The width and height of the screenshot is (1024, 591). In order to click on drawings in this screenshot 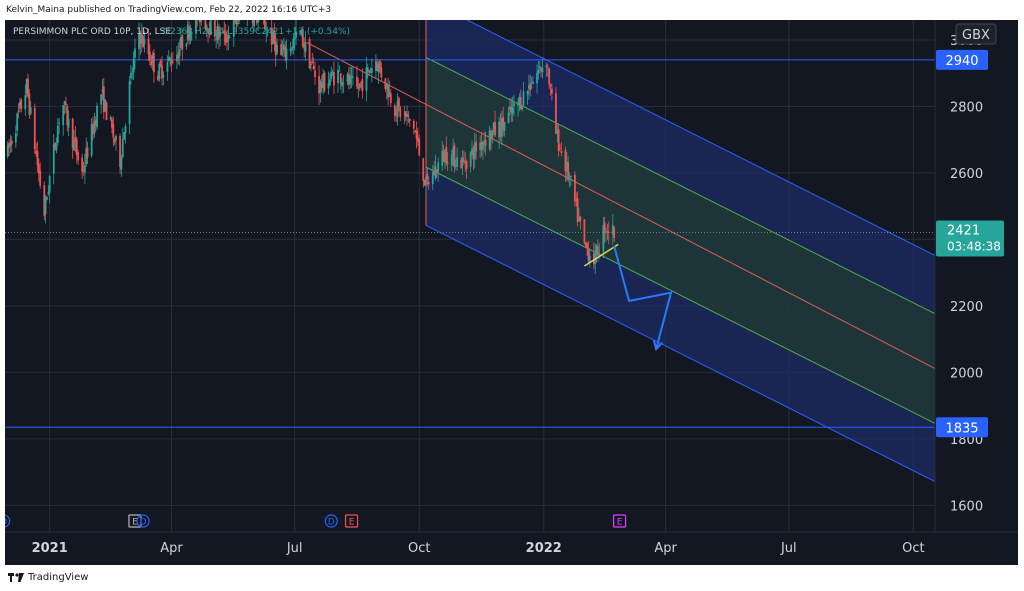, I will do `click(628, 297)`.